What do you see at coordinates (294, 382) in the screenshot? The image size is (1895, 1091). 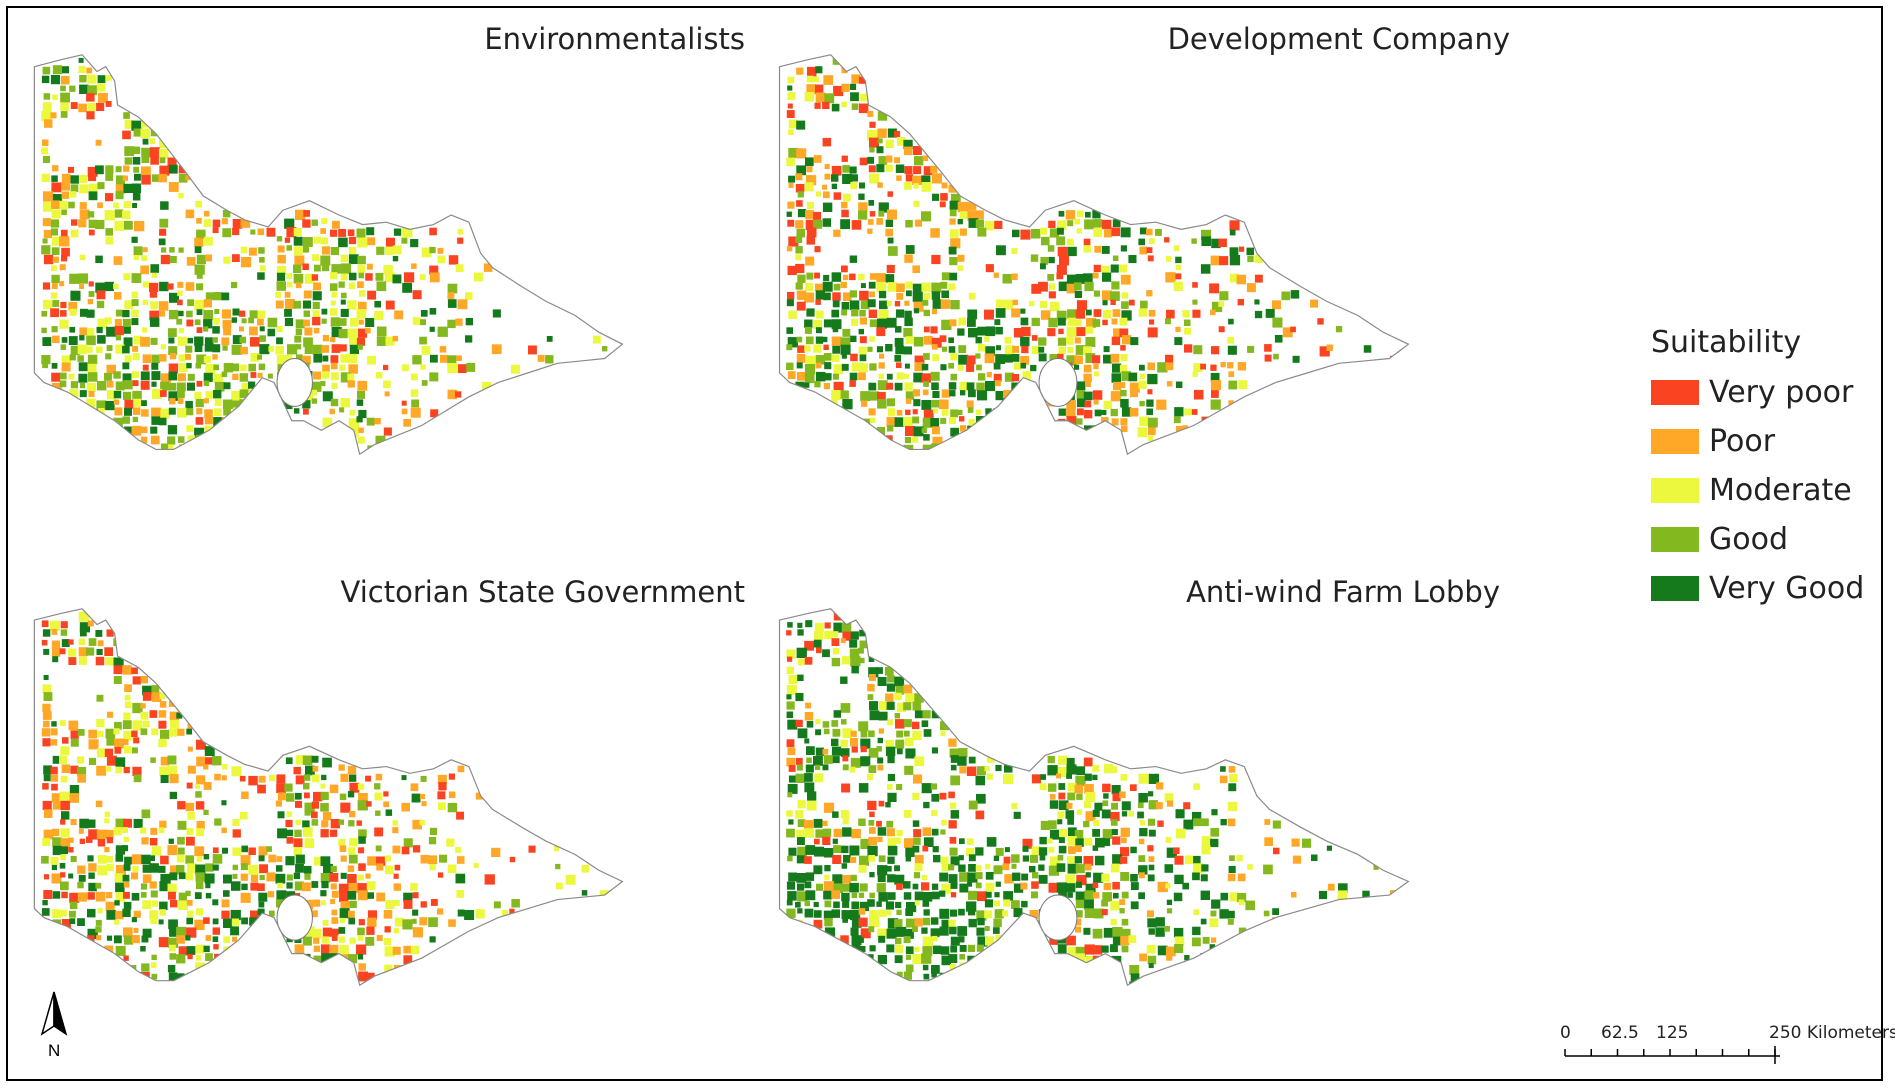 I see `port-phillip-bay` at bounding box center [294, 382].